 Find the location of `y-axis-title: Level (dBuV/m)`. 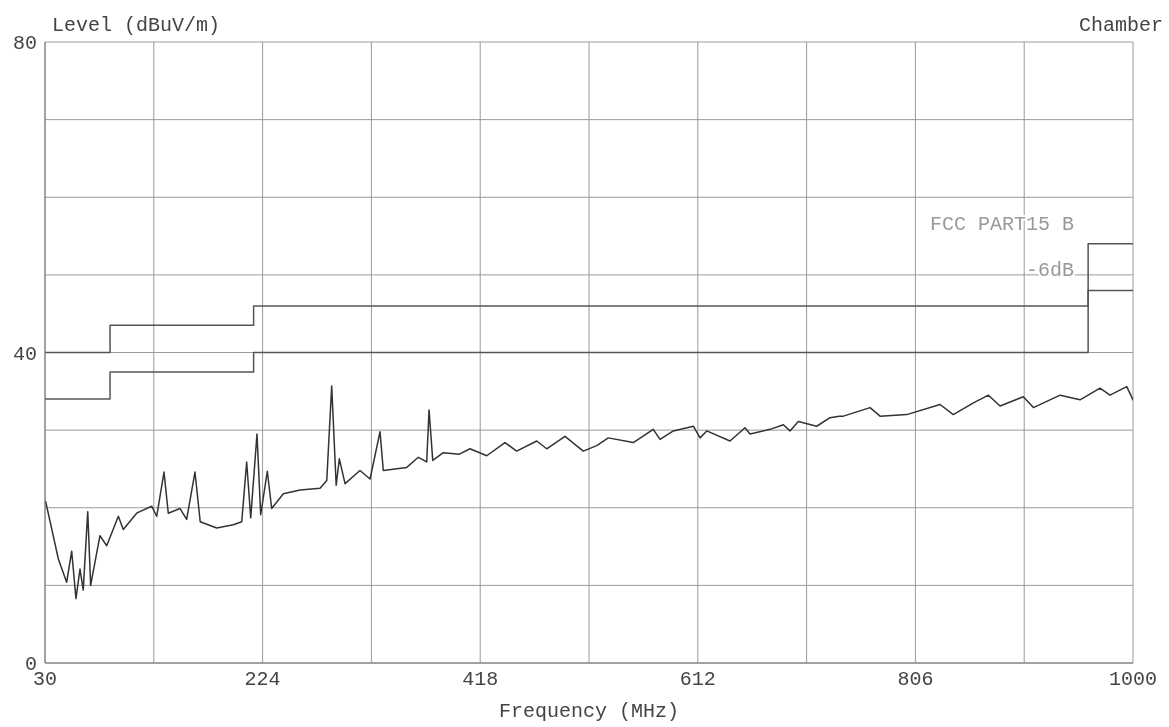

y-axis-title: Level (dBuV/m) is located at coordinates (136, 25).